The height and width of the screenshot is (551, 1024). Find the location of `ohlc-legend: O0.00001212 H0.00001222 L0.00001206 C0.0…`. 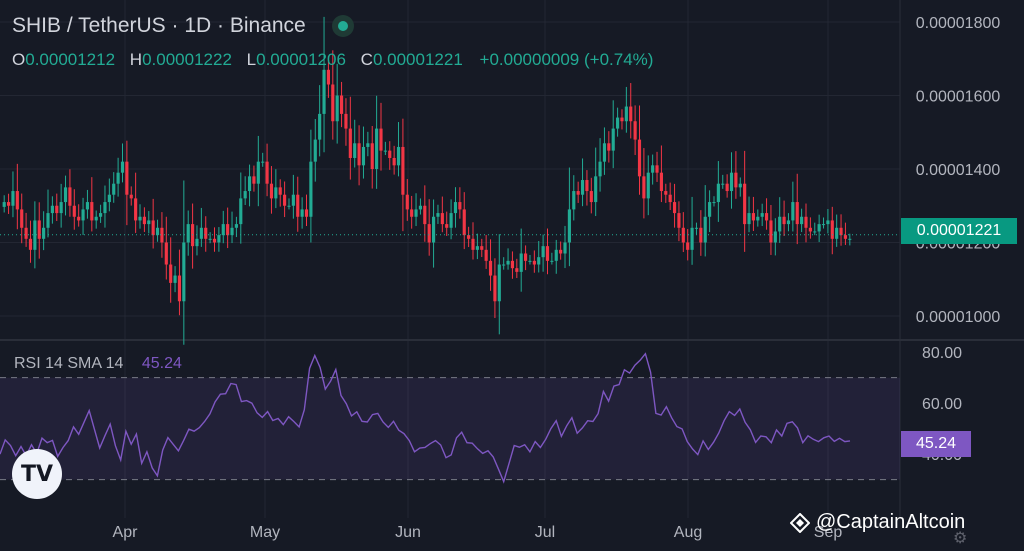

ohlc-legend: O0.00001212 H0.00001222 L0.00001206 C0.0… is located at coordinates (332, 60).